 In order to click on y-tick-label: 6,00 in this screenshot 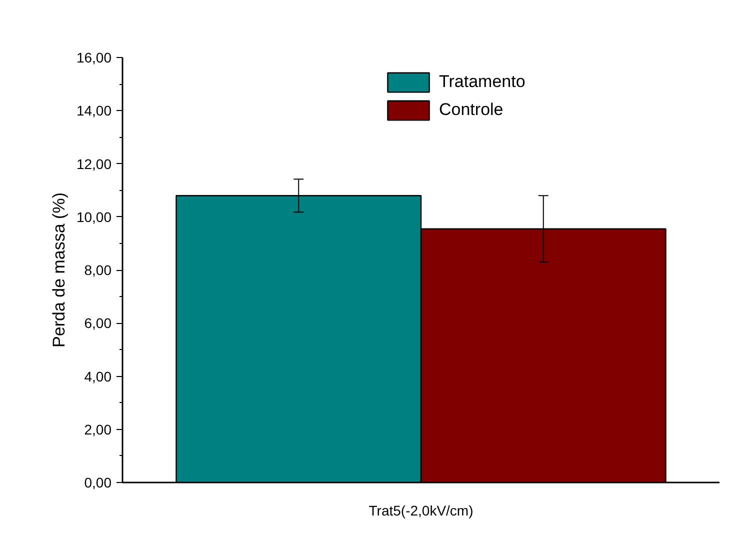, I will do `click(98, 323)`.